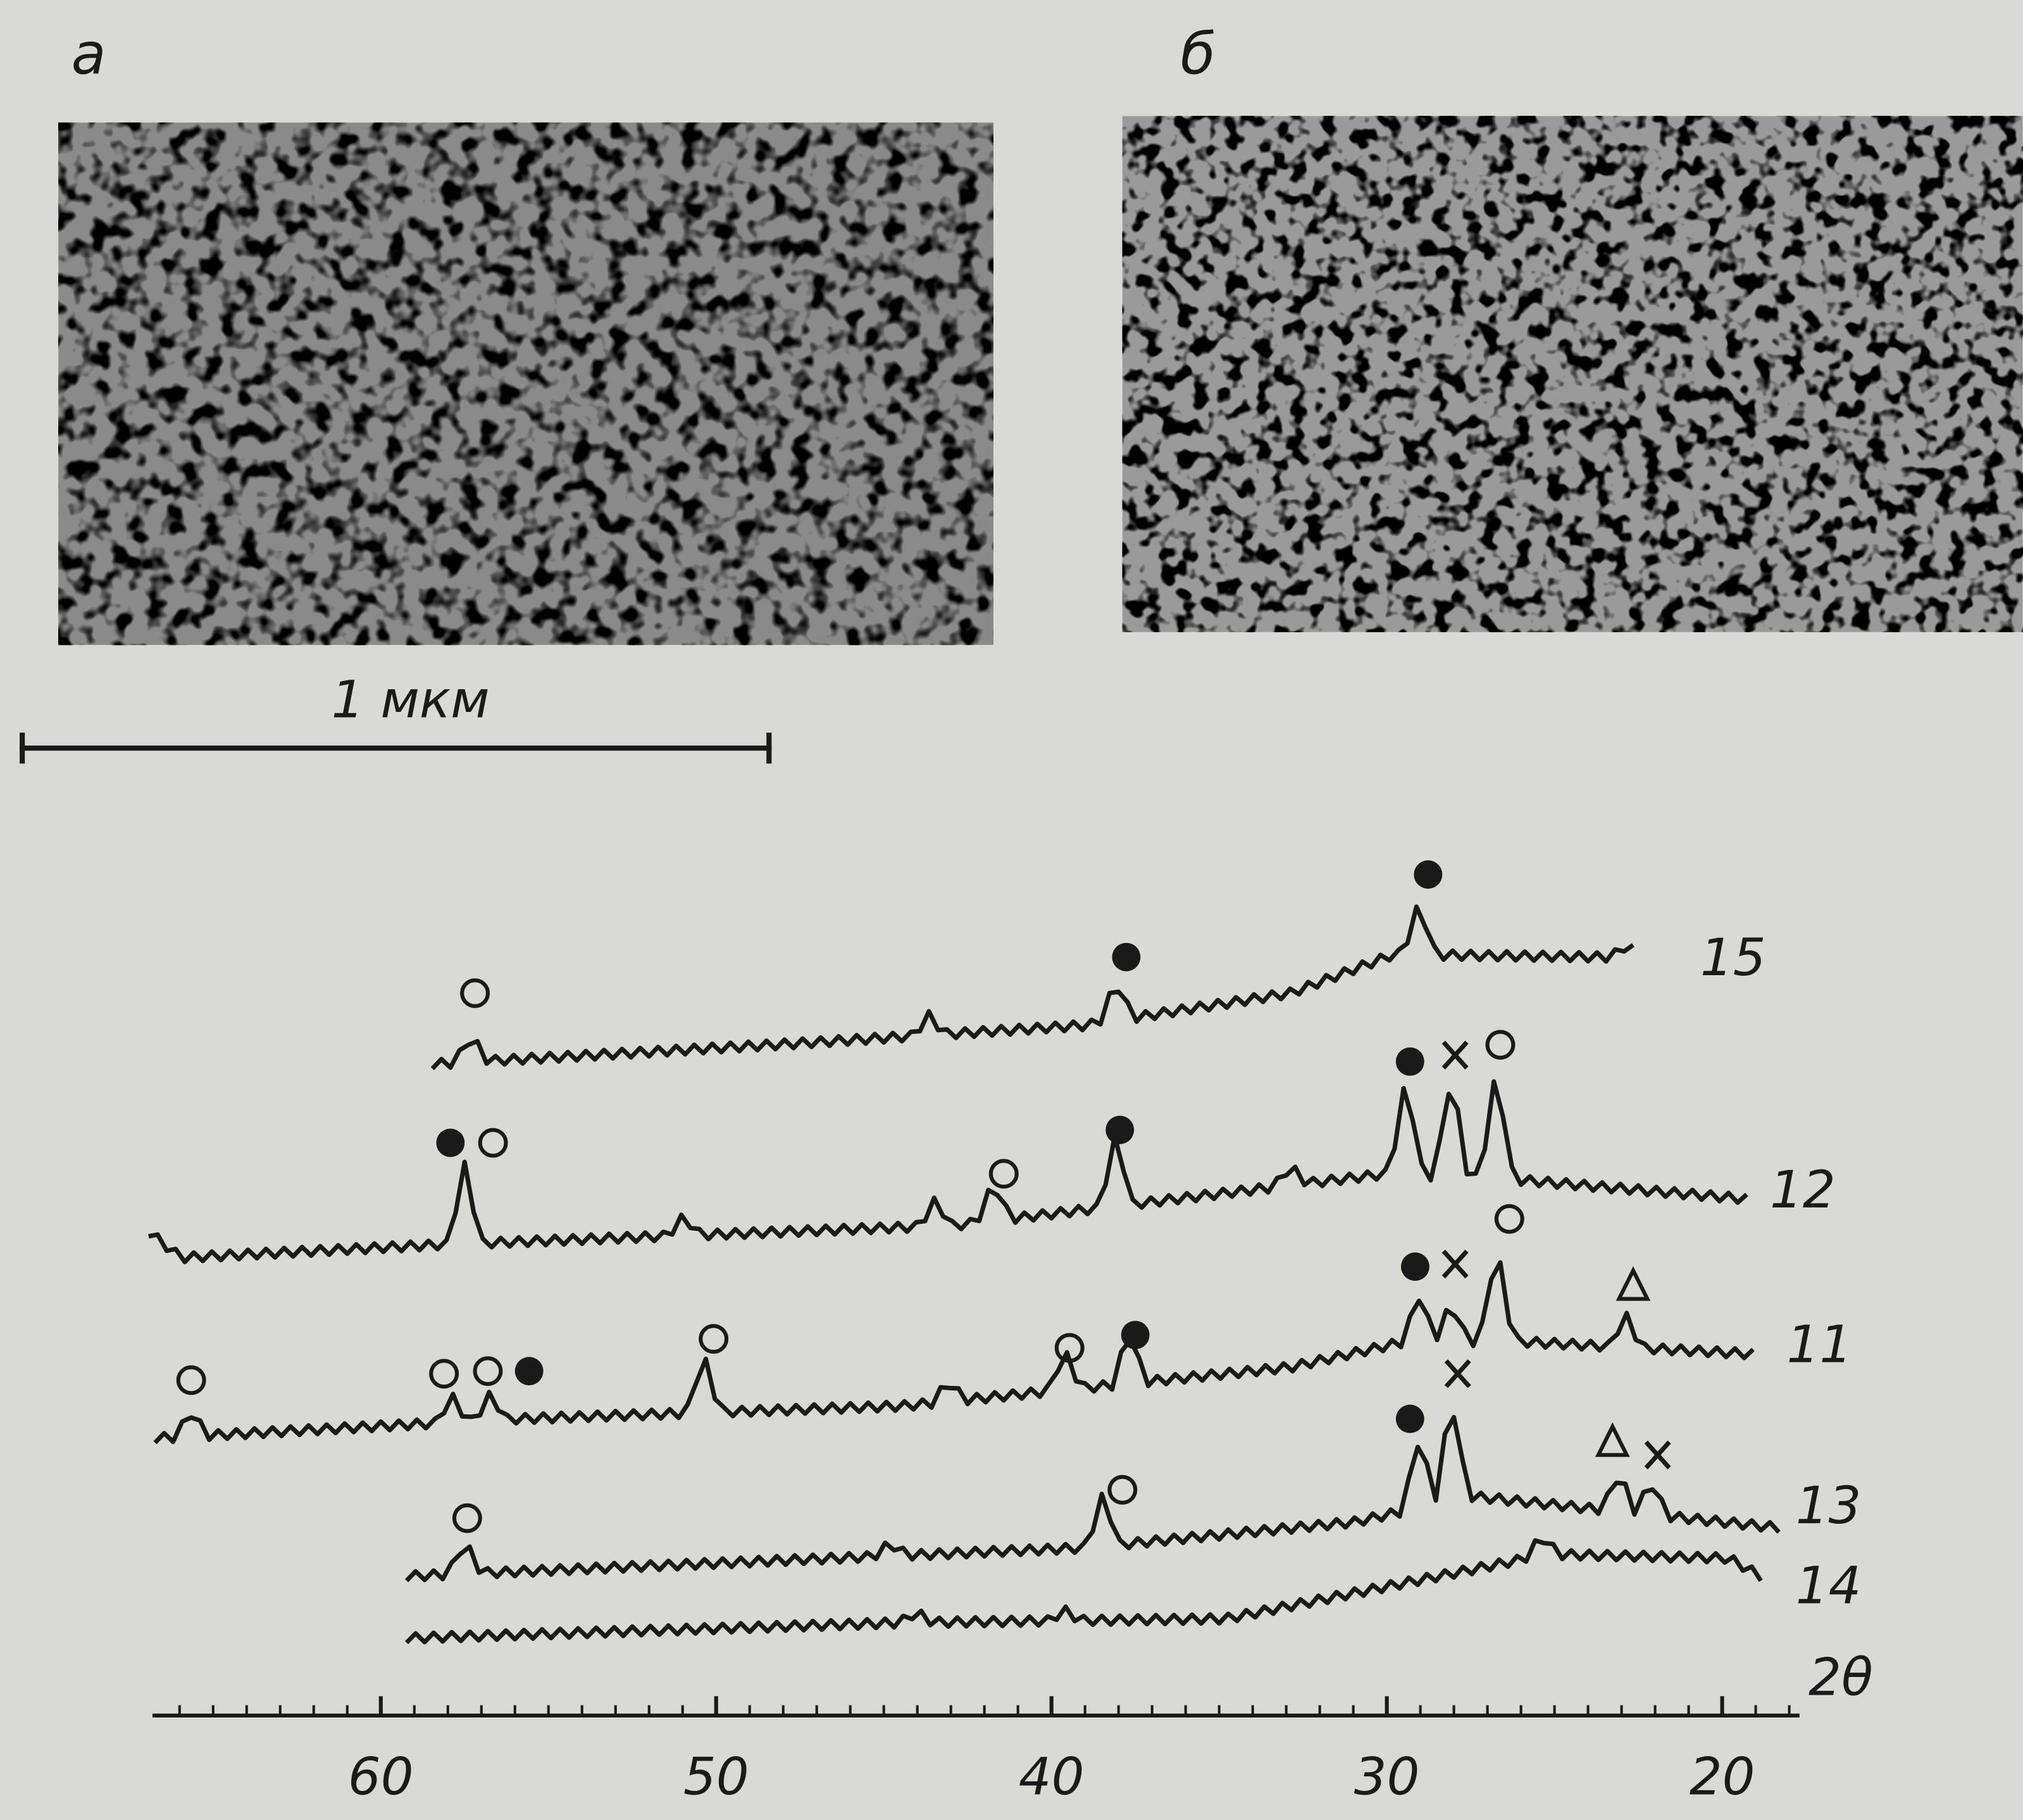 This screenshot has height=1820, width=2023. I want to click on scale-bar, so click(396, 748).